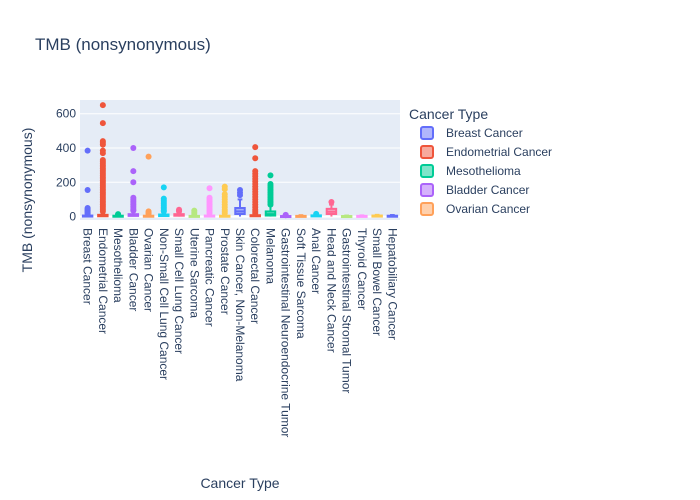  Describe the element at coordinates (240, 305) in the screenshot. I see `x-tick-label: Skin Cancer, Non-Melanoma` at that location.